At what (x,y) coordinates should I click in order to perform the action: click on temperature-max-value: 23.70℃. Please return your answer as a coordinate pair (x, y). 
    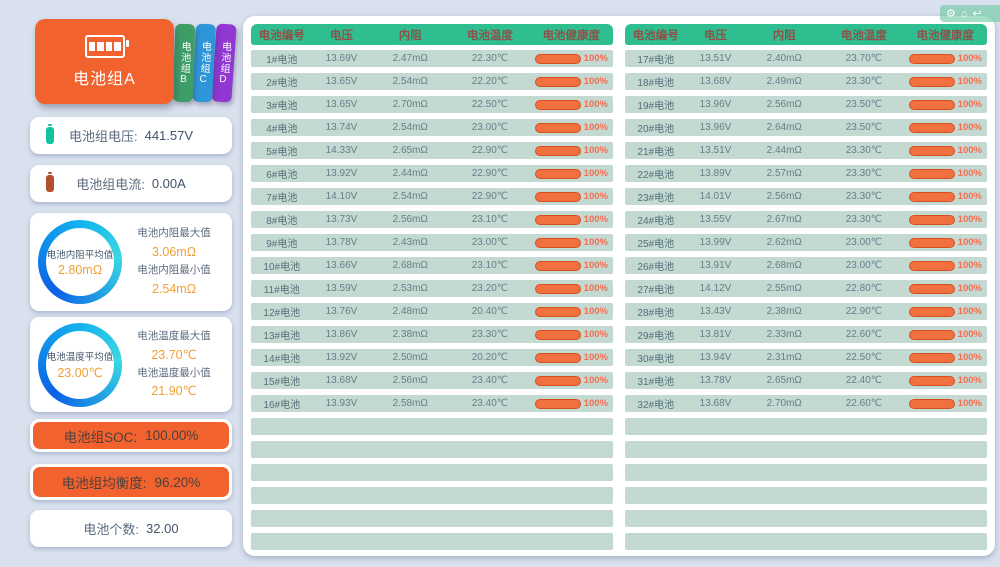
    Looking at the image, I should click on (174, 354).